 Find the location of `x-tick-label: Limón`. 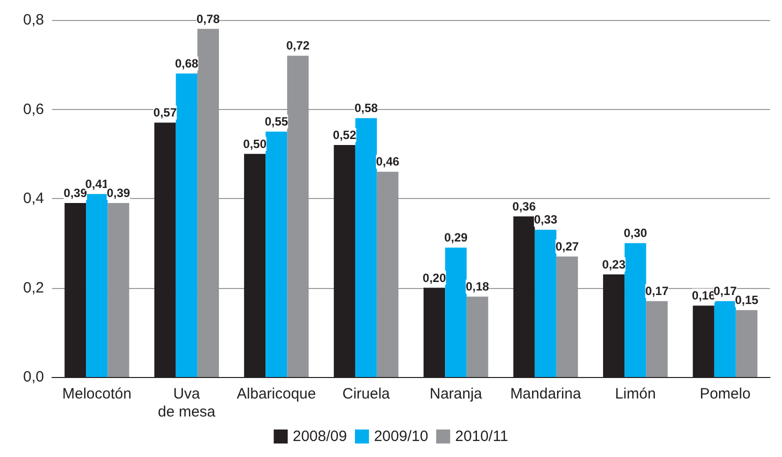

x-tick-label: Limón is located at coordinates (635, 394).